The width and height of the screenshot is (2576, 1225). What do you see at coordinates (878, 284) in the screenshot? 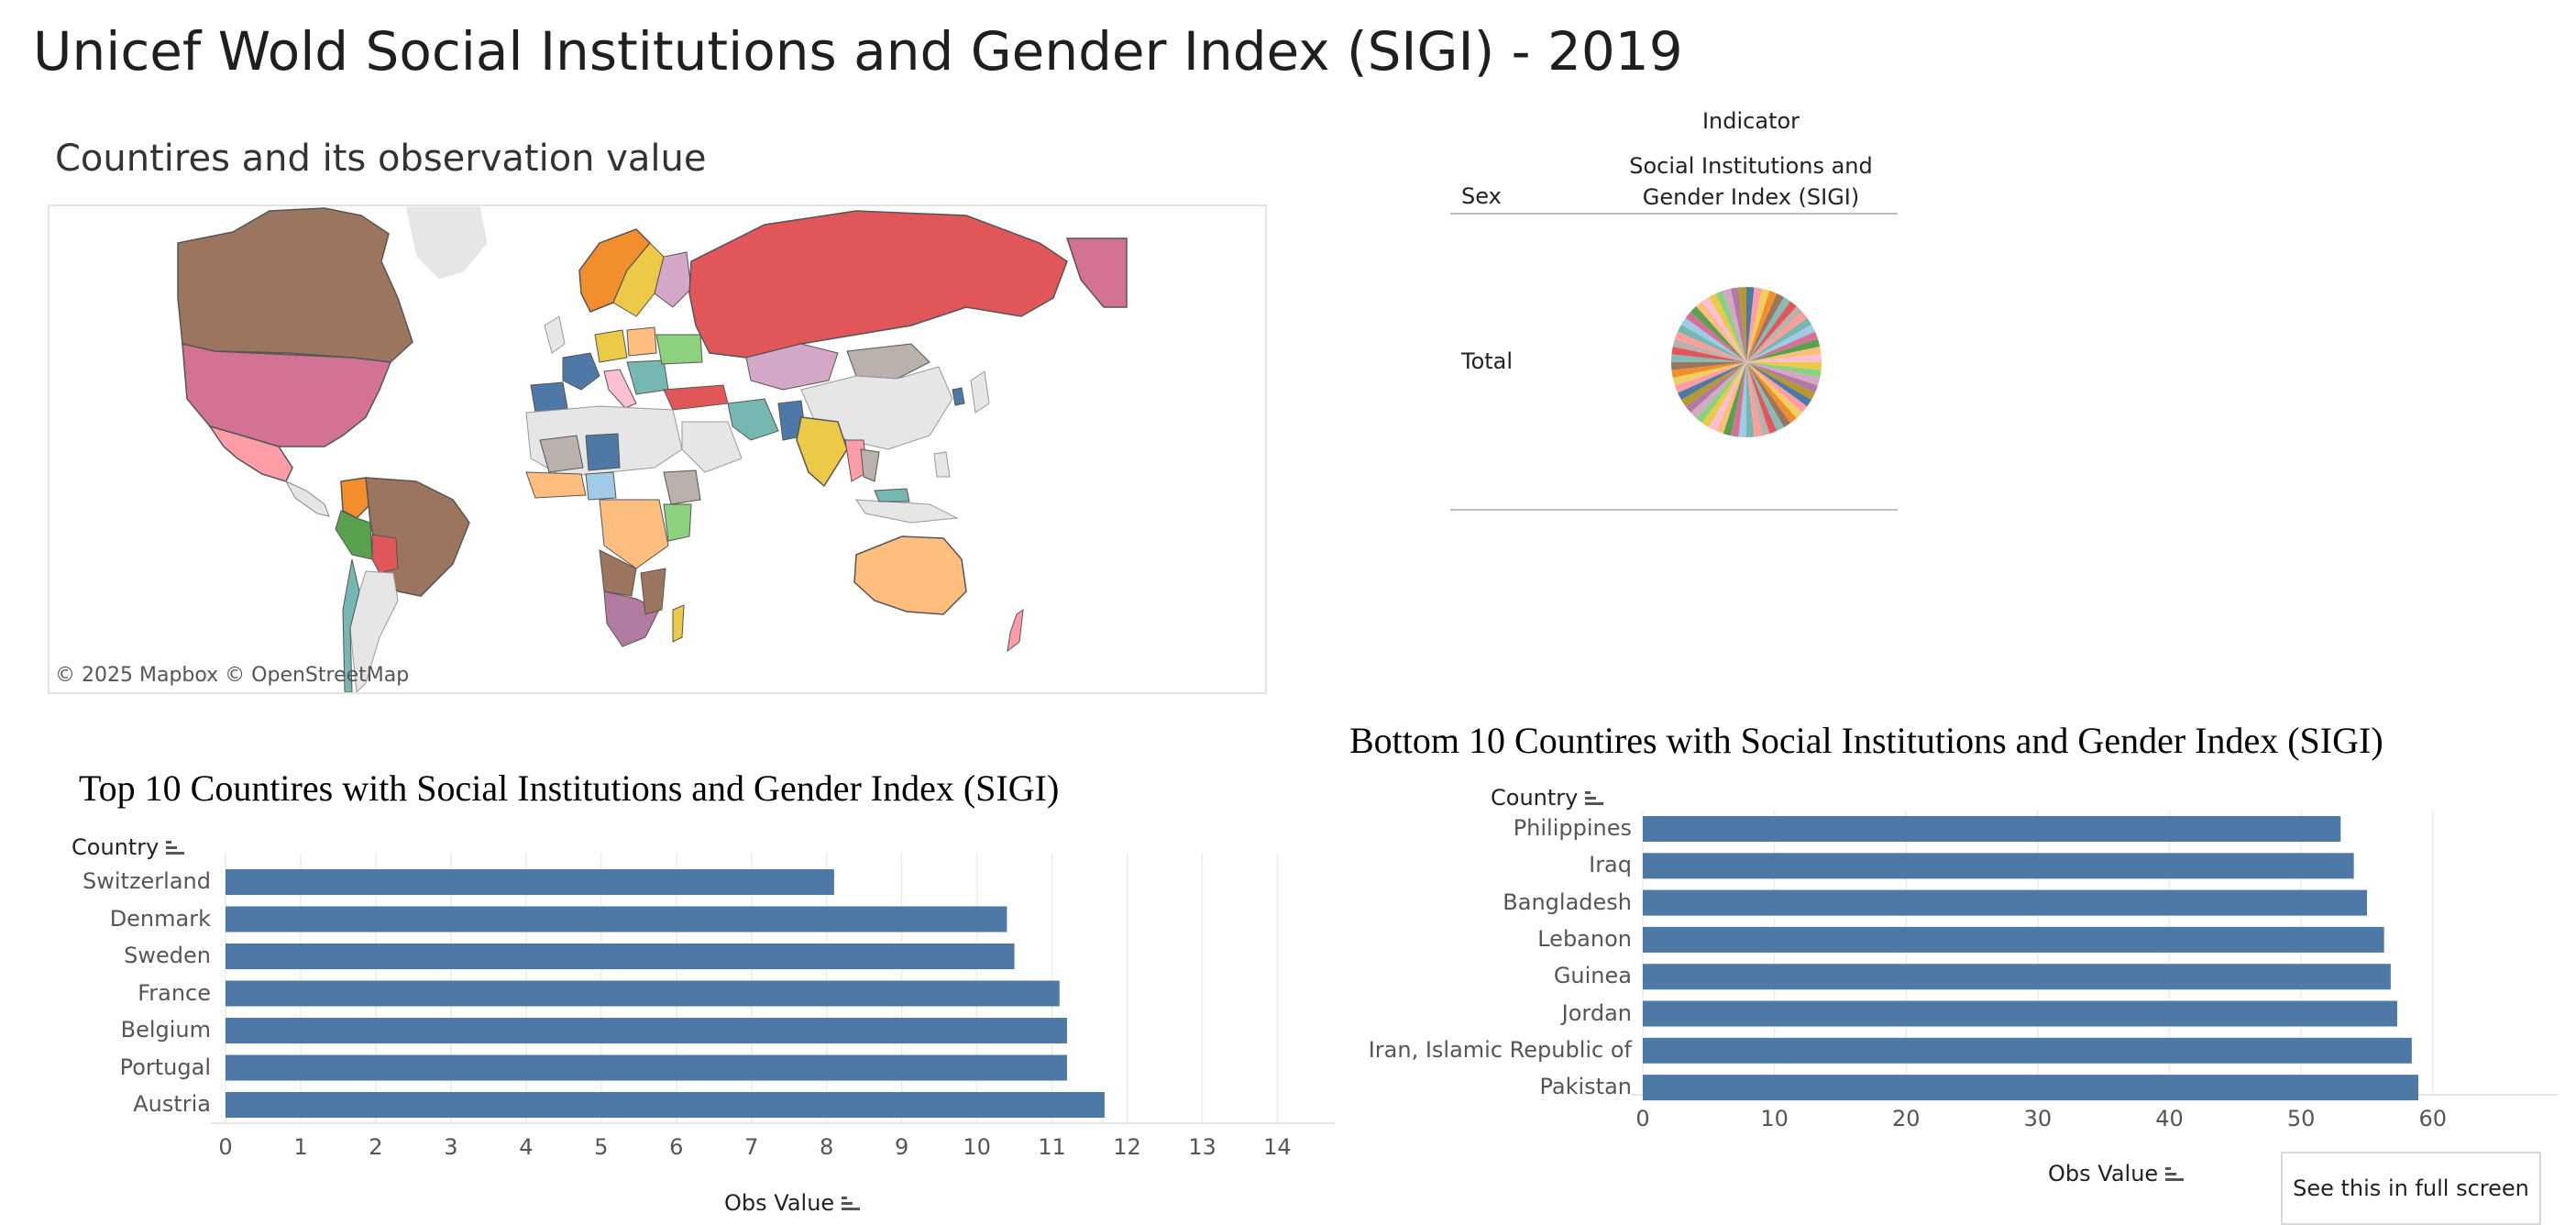
I see `map-region-russia` at bounding box center [878, 284].